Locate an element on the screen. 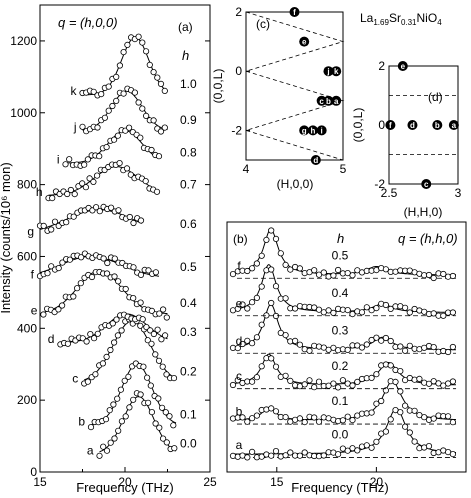  panel-a-h-value: 0.7 is located at coordinates (188, 185).